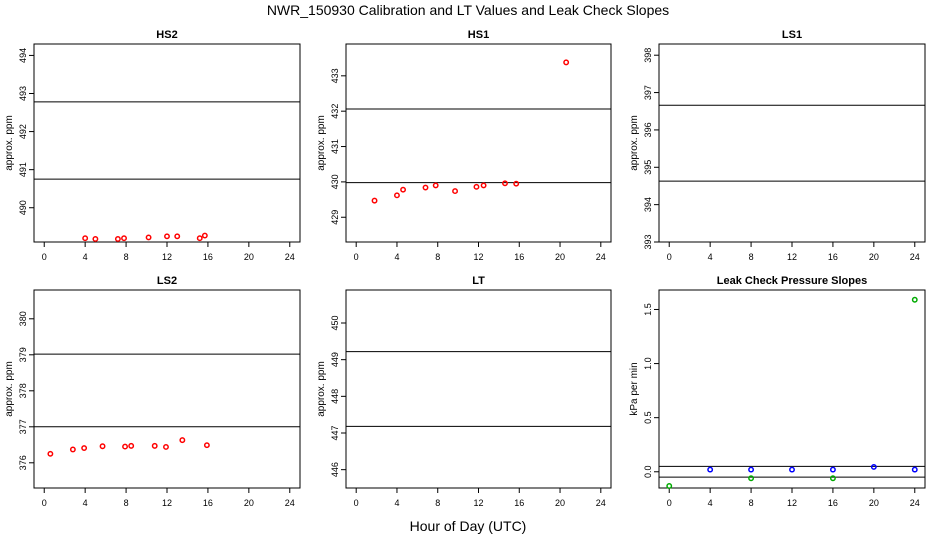 Image resolution: width=936 pixels, height=540 pixels. What do you see at coordinates (335, 359) in the screenshot?
I see `y-tick-label: 449` at bounding box center [335, 359].